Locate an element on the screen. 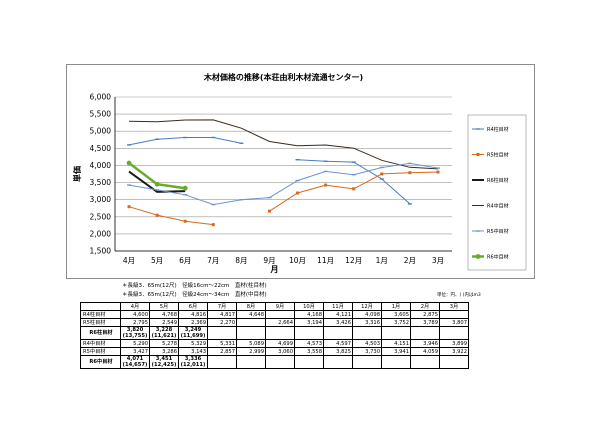 This screenshot has width=600, height=424. cell-volume: (11,621) is located at coordinates (164, 336).